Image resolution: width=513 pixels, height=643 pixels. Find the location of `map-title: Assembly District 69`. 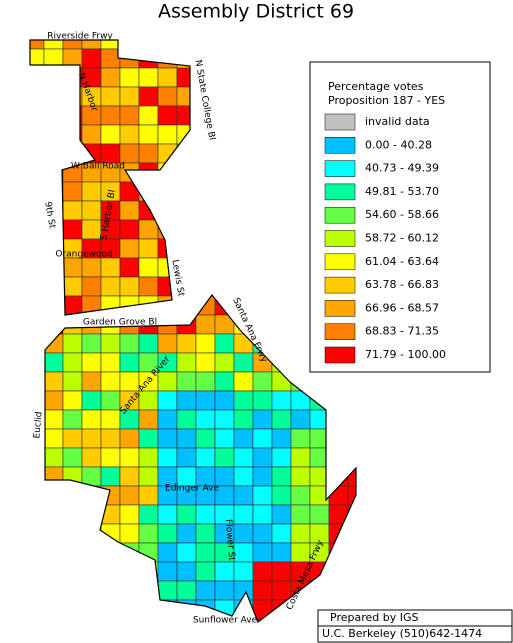

map-title: Assembly District 69 is located at coordinates (256, 12).